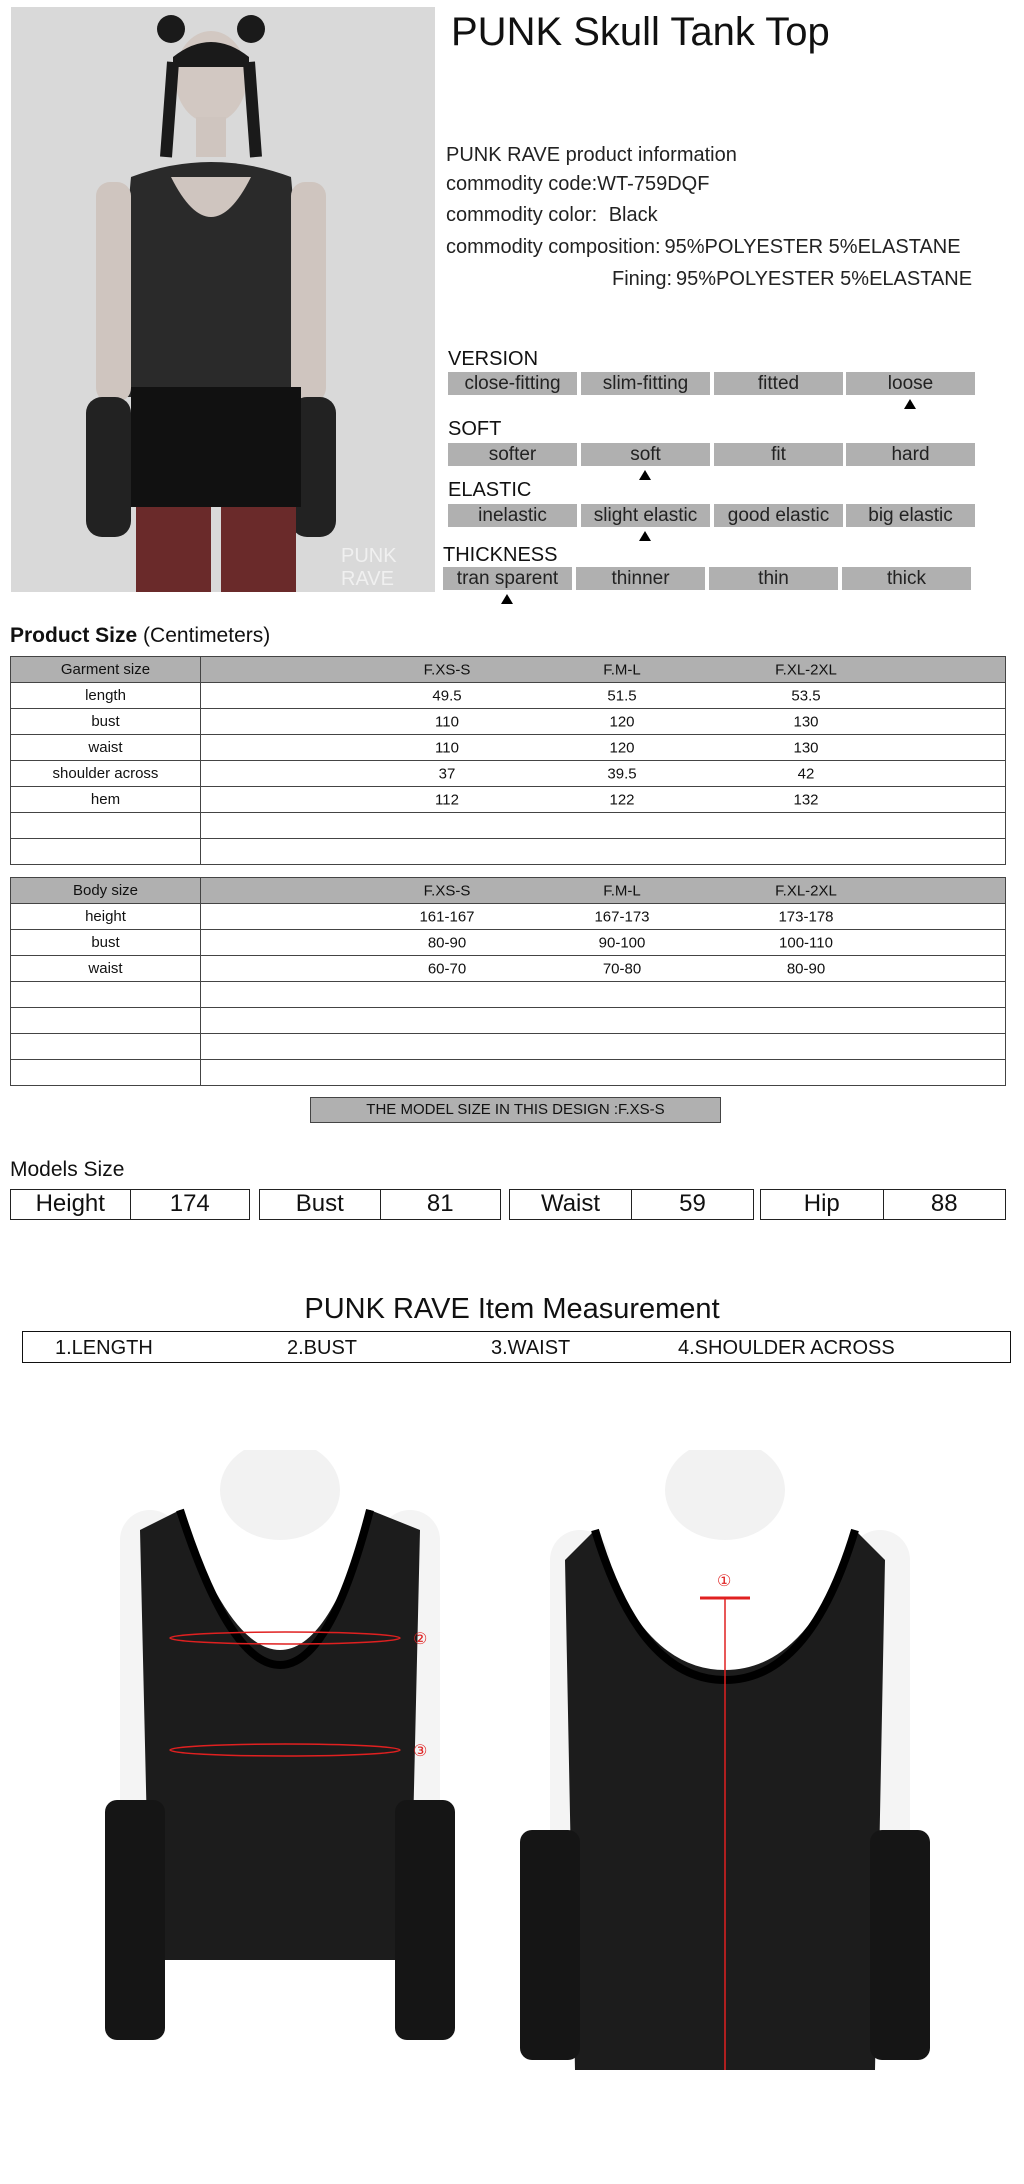 Image resolution: width=1024 pixels, height=2184 pixels. Describe the element at coordinates (653, 184) in the screenshot. I see `code-value: WT-759DQF` at that location.